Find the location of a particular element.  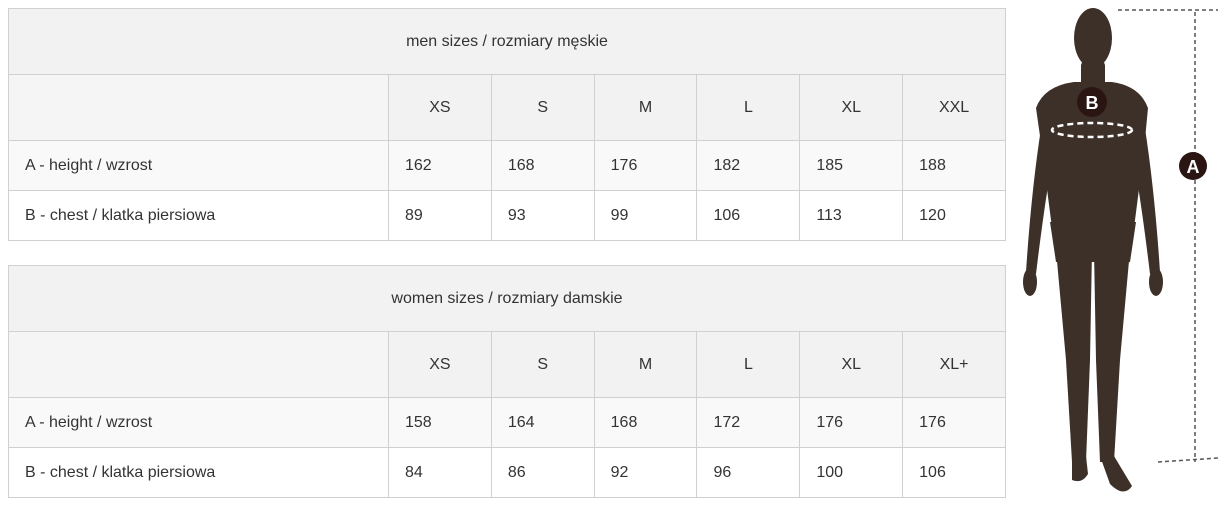

men-size-header-row: XS S M L XL XXL is located at coordinates (507, 107).